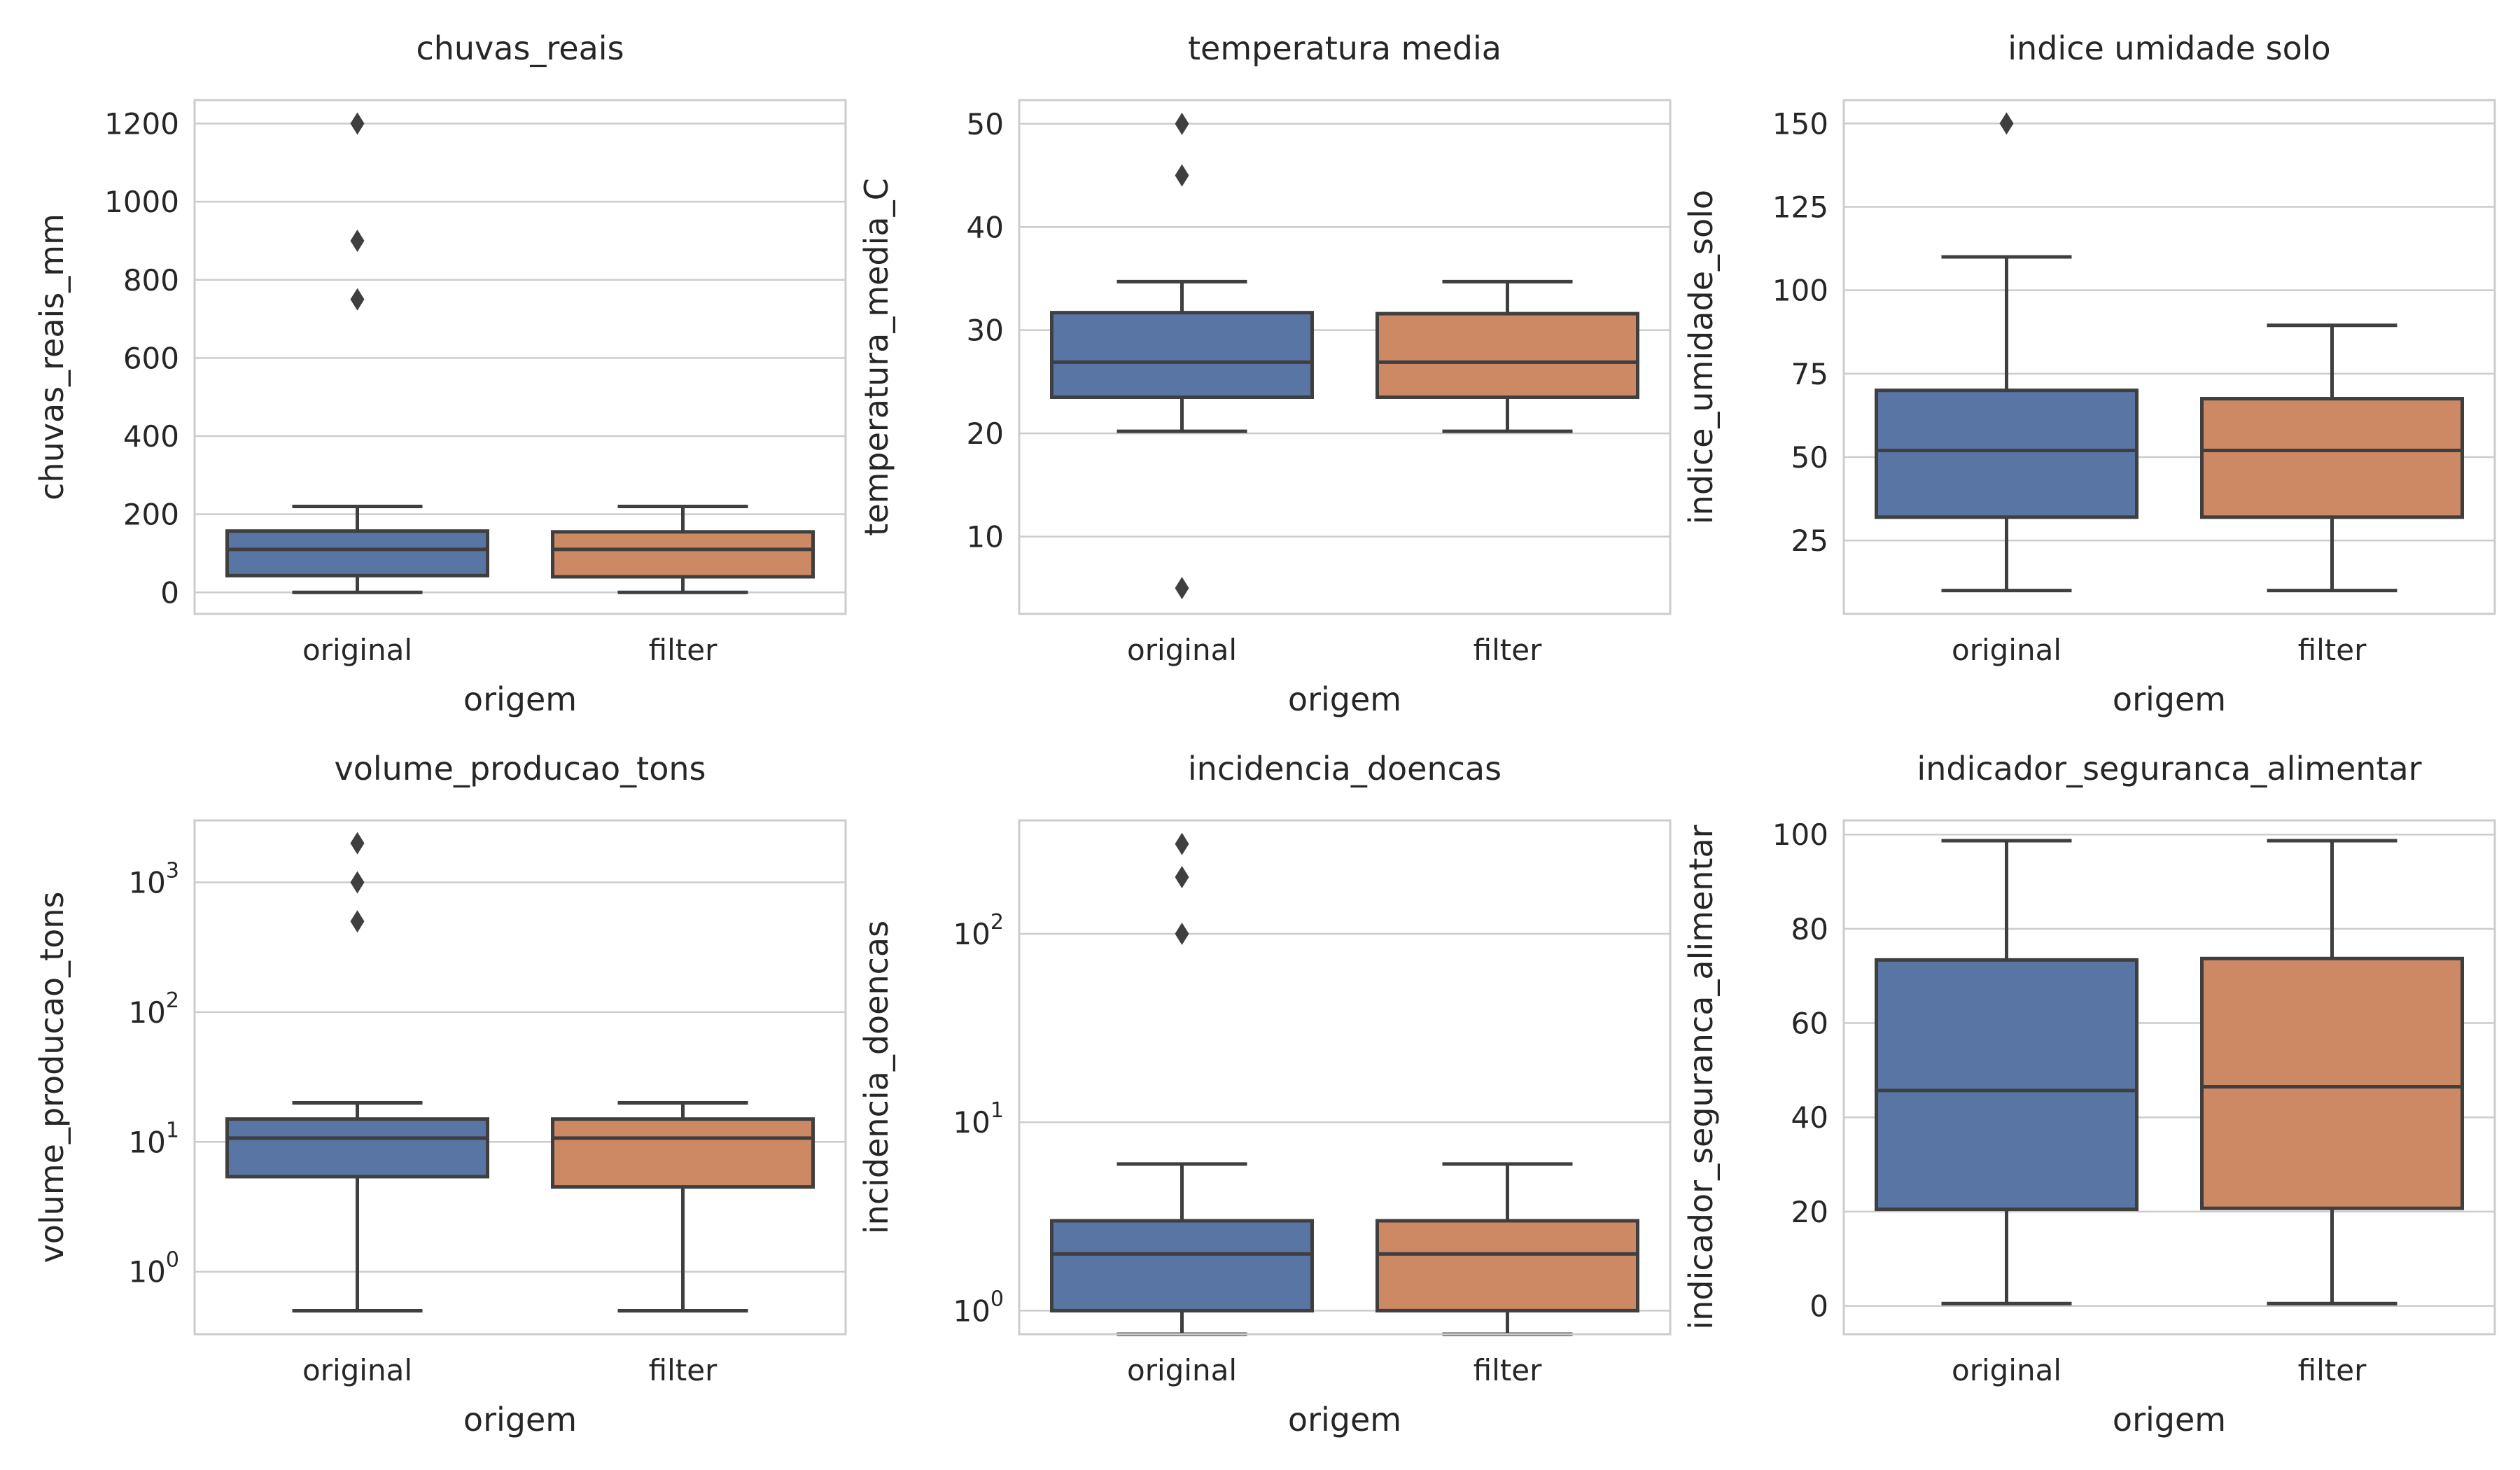  I want to click on y-tick-label: 600, so click(151, 358).